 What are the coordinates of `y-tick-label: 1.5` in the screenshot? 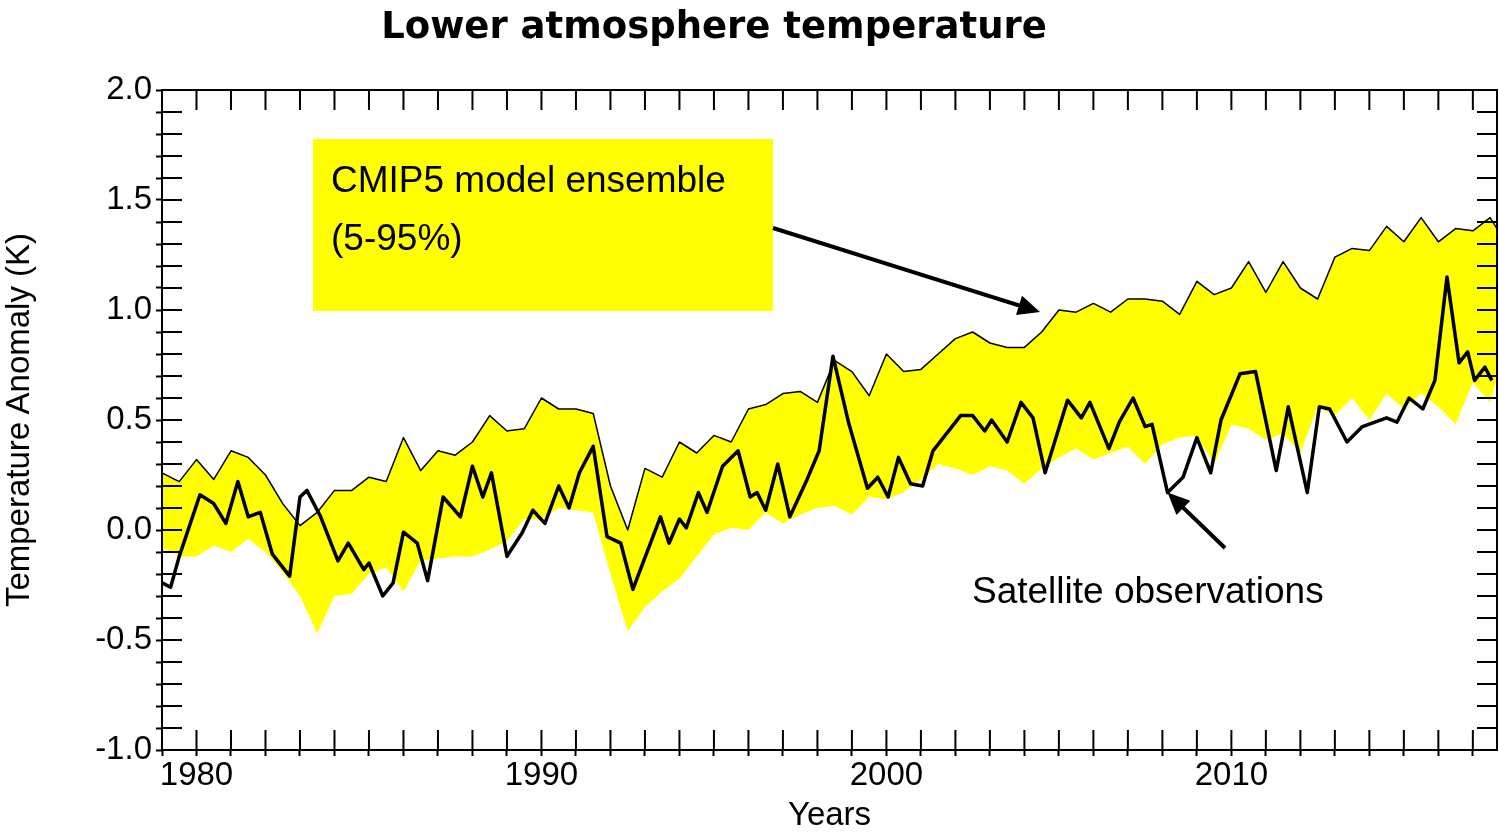 It's located at (129, 198).